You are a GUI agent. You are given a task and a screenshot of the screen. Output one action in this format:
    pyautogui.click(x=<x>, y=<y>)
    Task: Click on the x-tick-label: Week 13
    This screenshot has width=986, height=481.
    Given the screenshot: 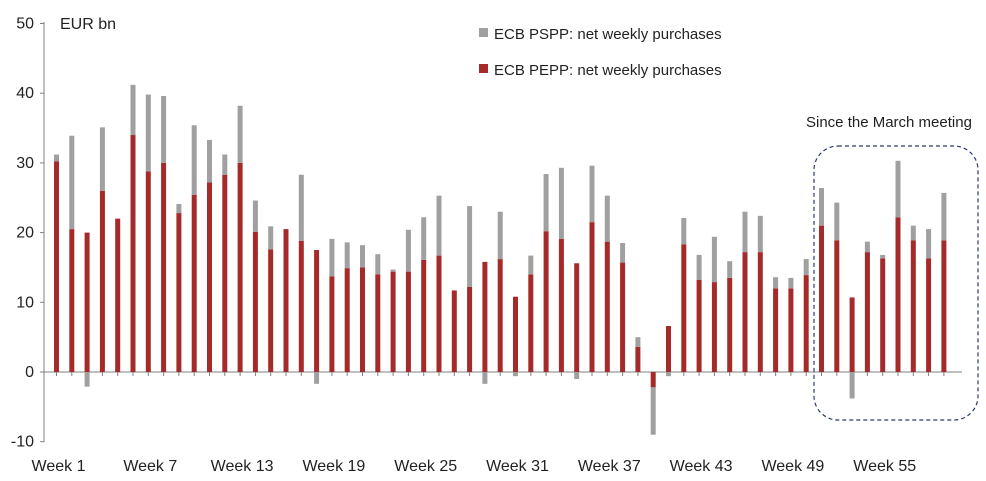 What is the action you would take?
    pyautogui.click(x=242, y=466)
    